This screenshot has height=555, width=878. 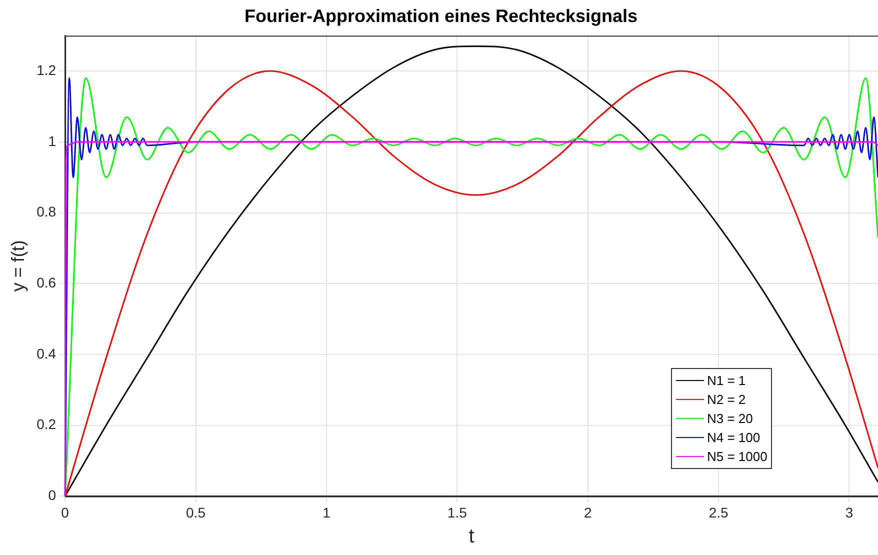 What do you see at coordinates (441, 16) in the screenshot?
I see `chart-title: Fourier-Approximation eines Rechtecksignals` at bounding box center [441, 16].